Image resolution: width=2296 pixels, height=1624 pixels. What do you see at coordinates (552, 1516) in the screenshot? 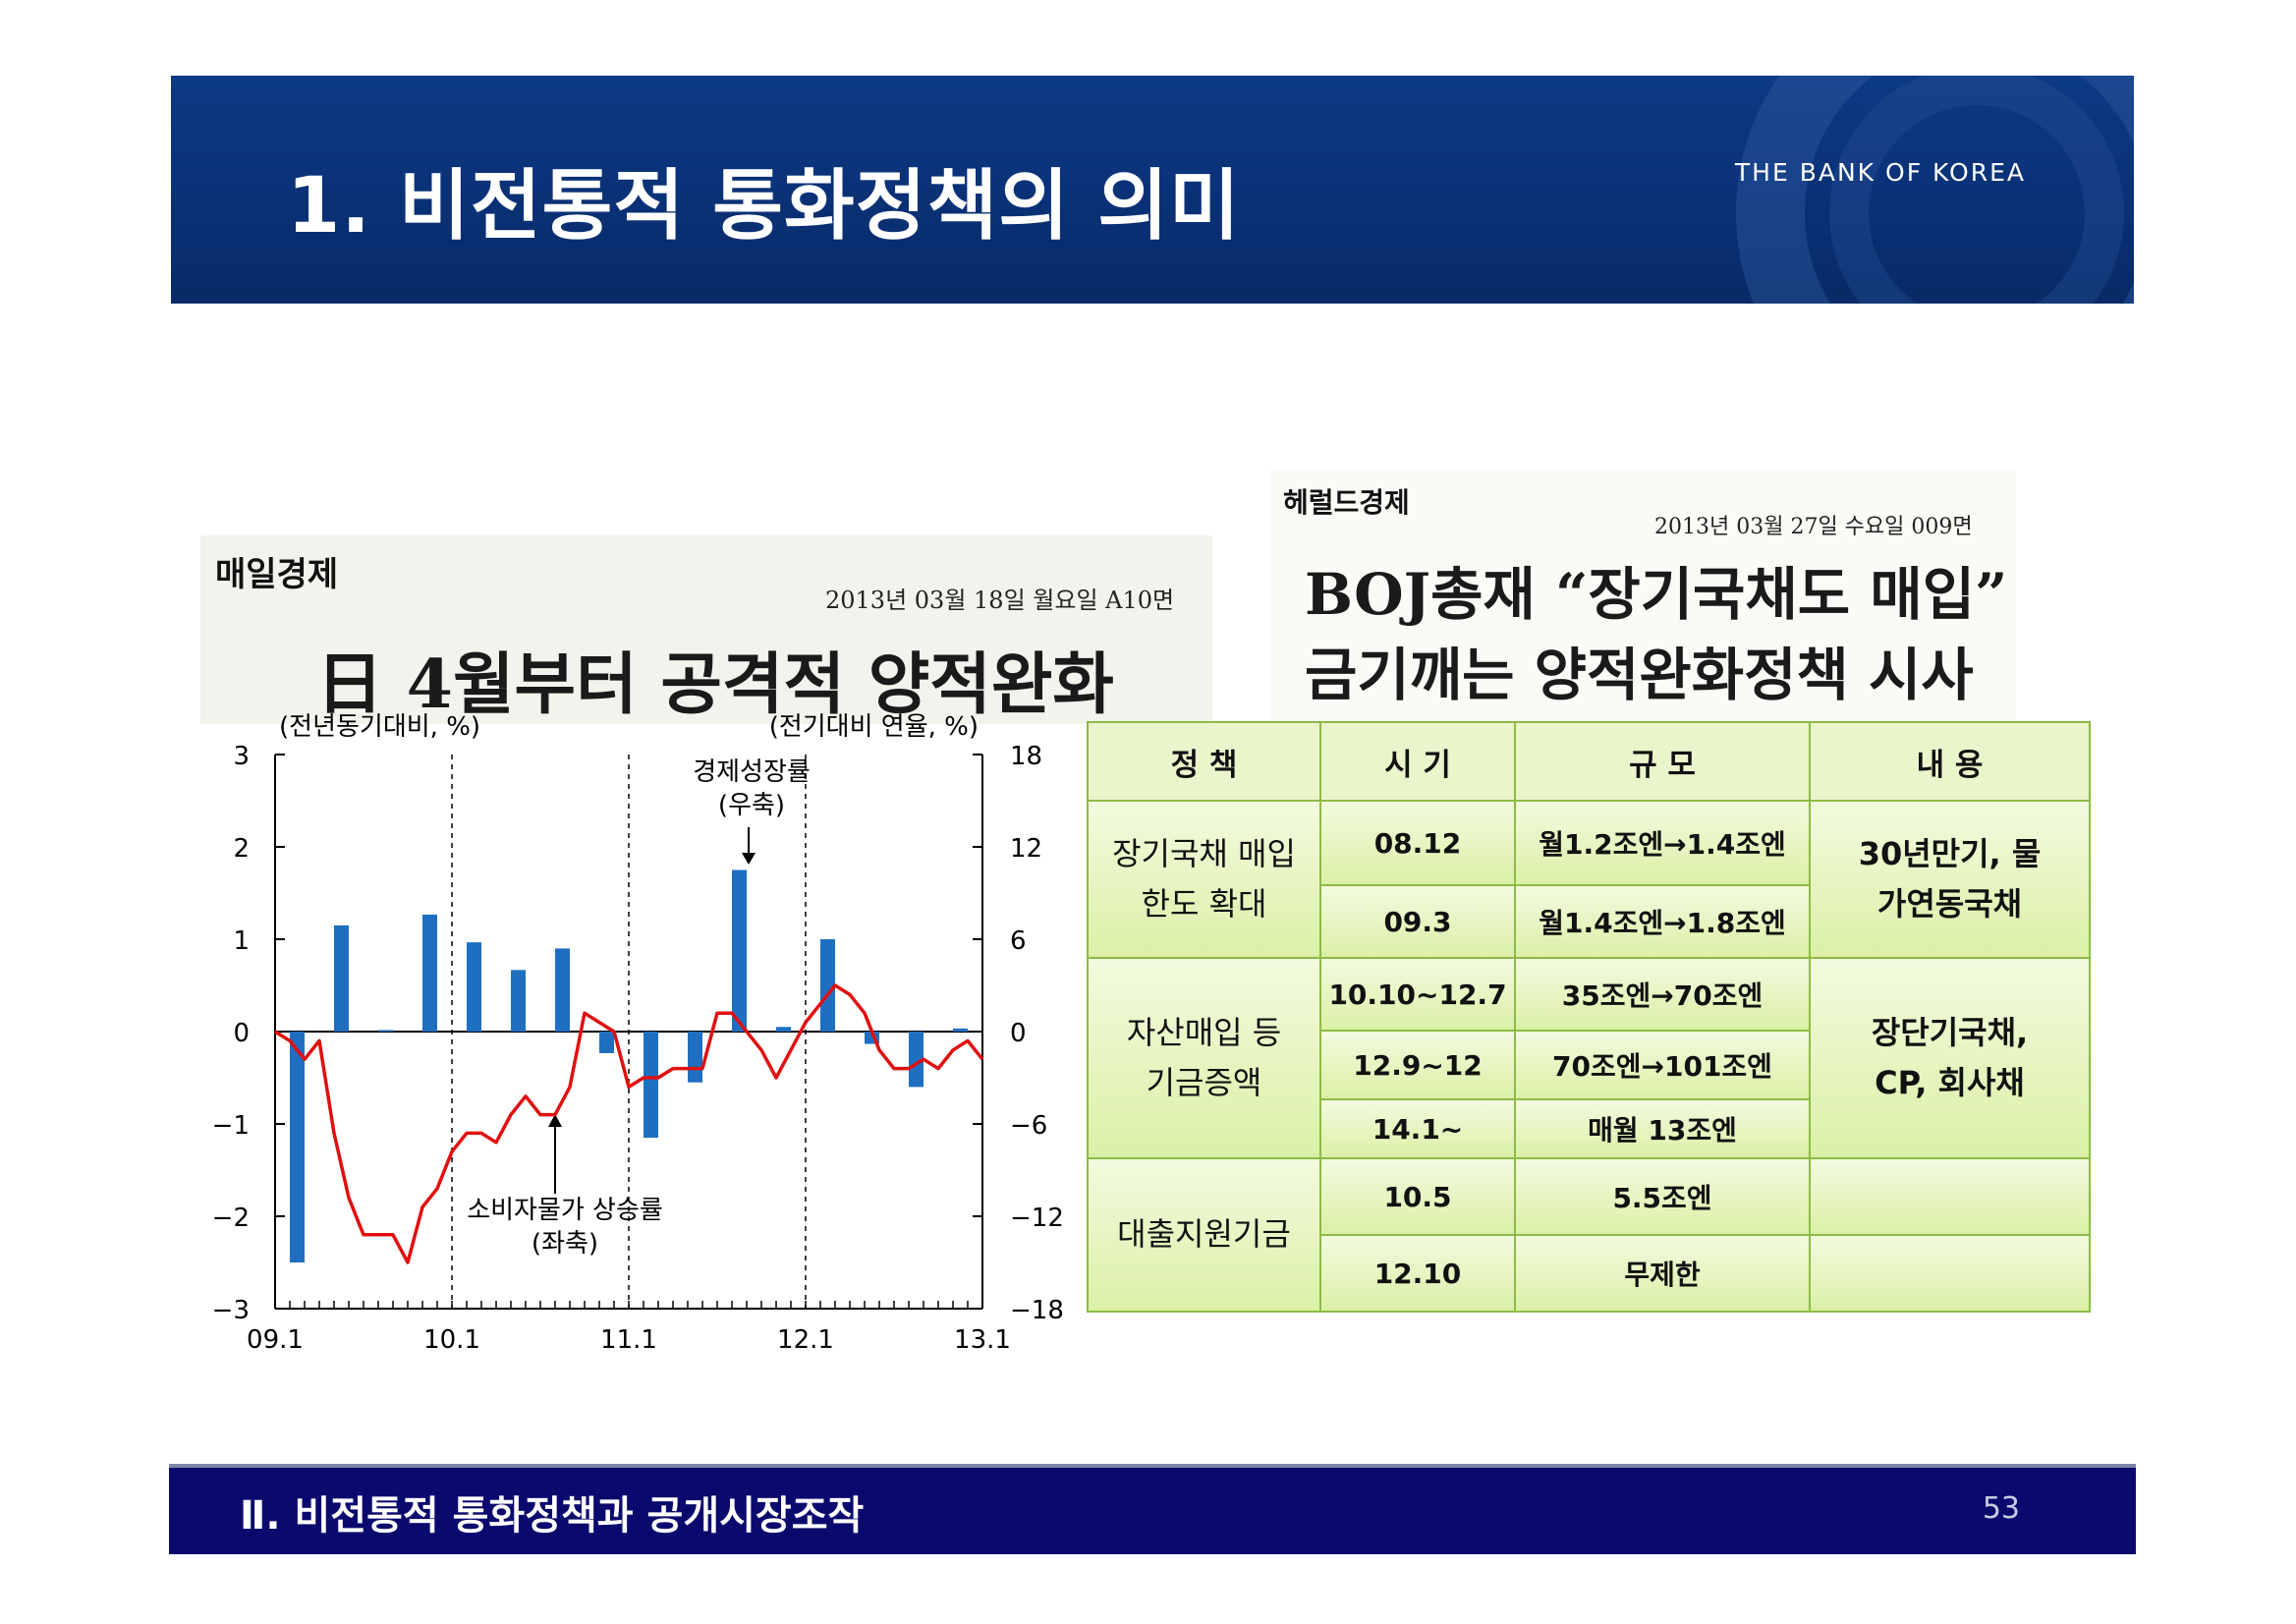
I see `section-title: Ⅱ. 비전통적 통화정책과 공개시장조작` at bounding box center [552, 1516].